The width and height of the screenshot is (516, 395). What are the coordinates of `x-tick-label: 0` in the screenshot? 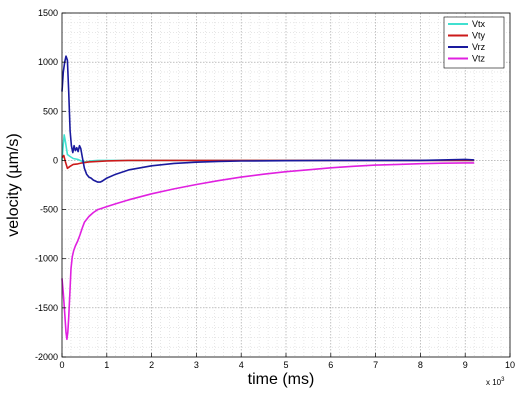 It's located at (61, 365).